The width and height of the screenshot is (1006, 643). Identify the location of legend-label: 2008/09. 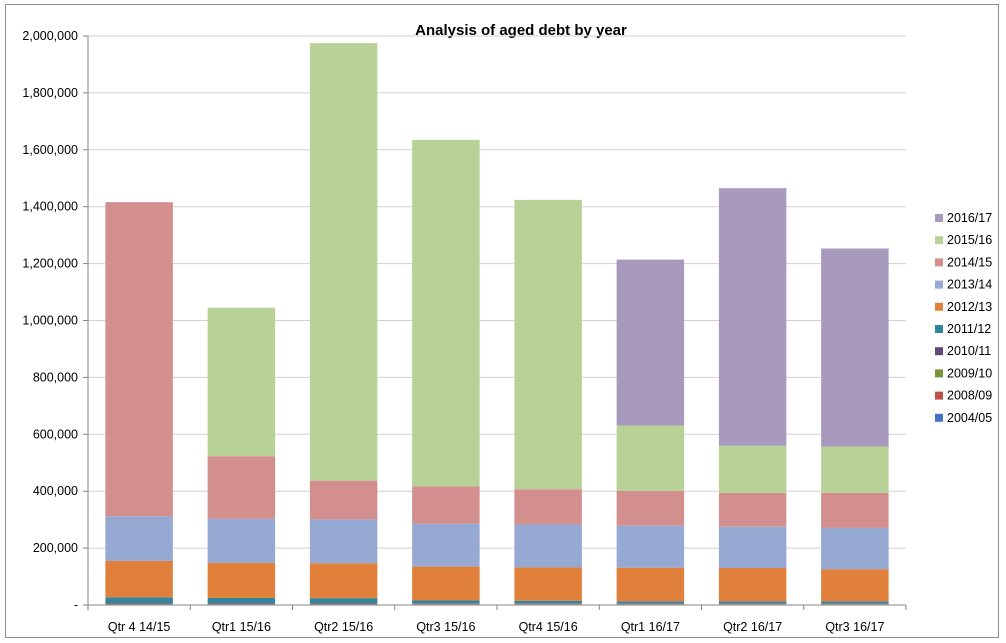
(969, 396).